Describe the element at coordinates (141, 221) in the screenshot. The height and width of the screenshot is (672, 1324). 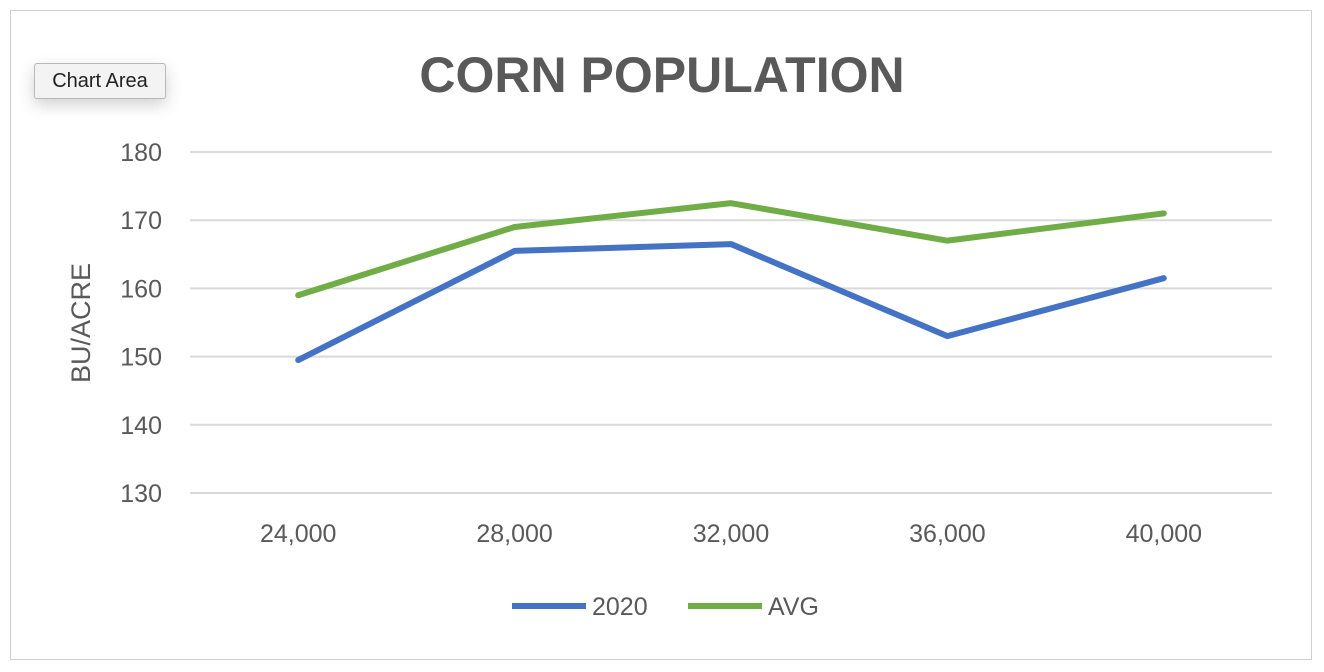
I see `y-tick-label: 170` at that location.